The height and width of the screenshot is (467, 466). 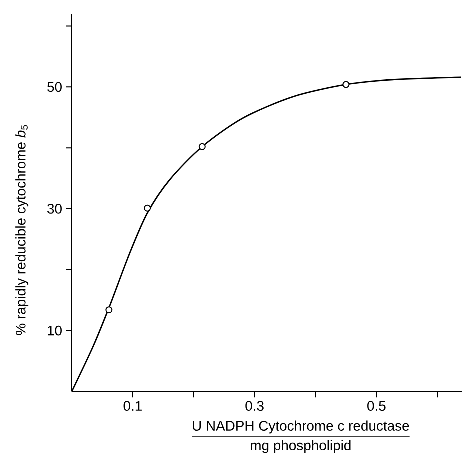 I want to click on x-tick-label: 0.3, so click(x=255, y=406).